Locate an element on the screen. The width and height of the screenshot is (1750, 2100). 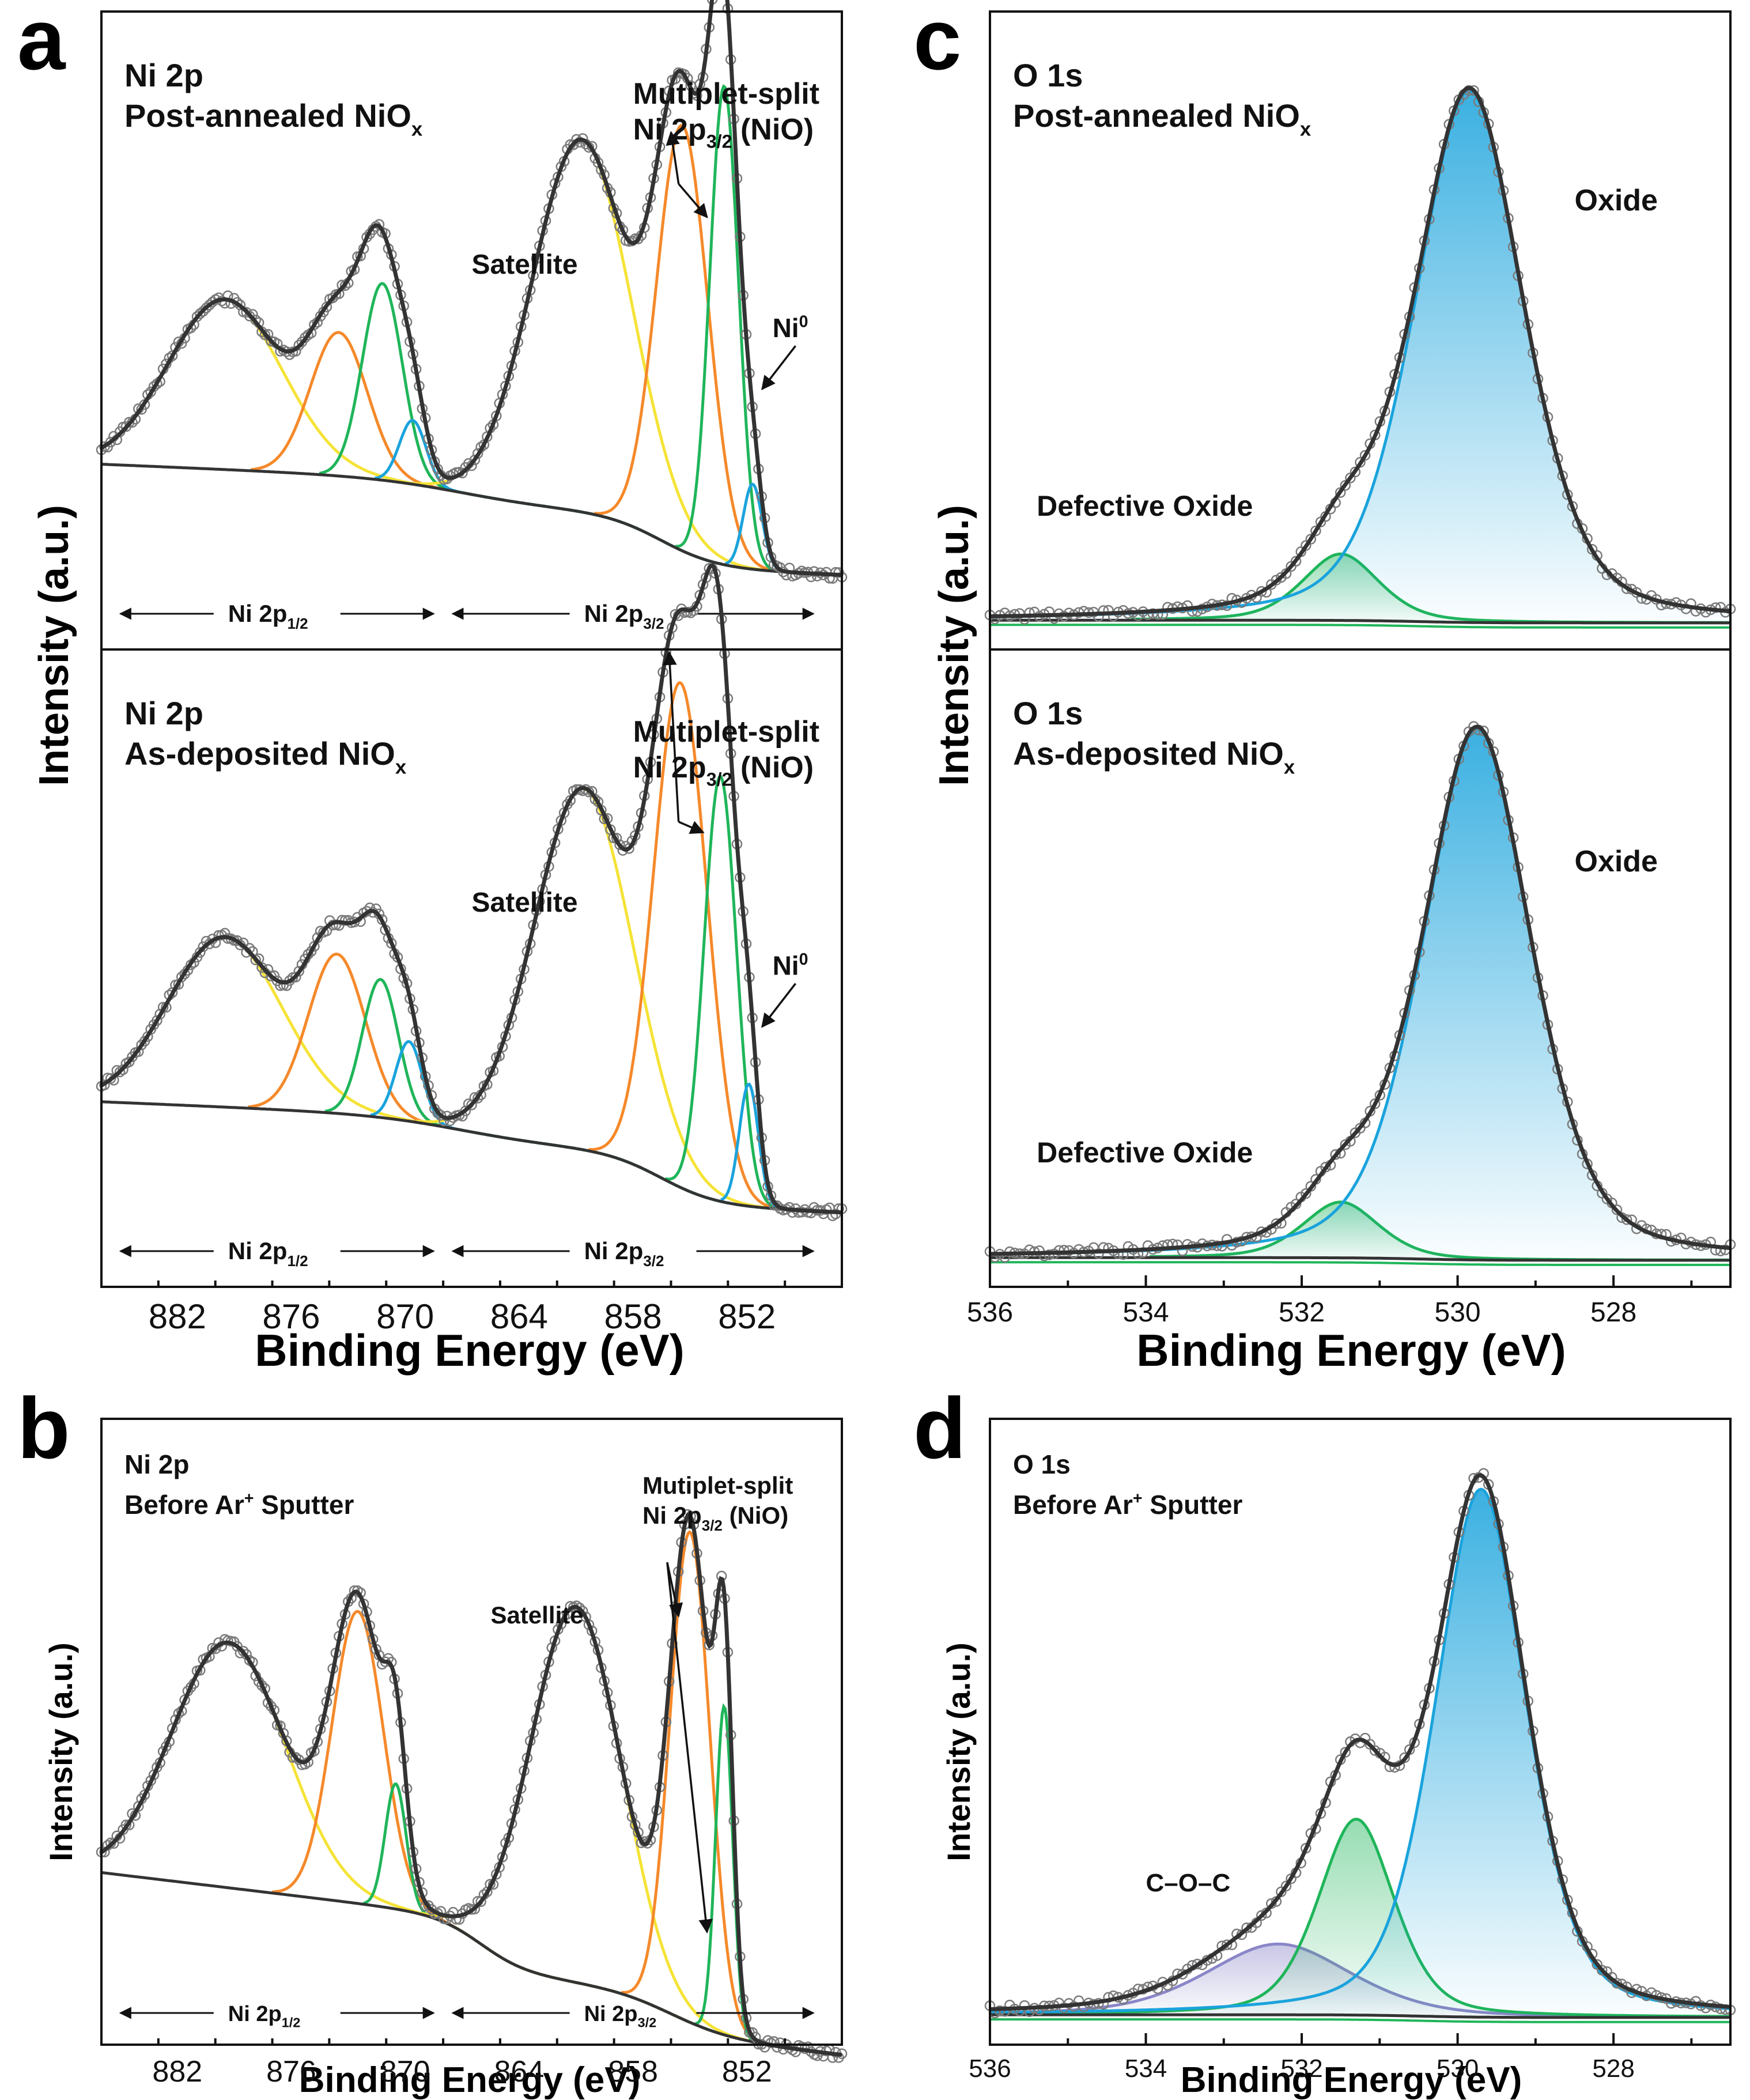
x-tick-label: 530 is located at coordinates (1458, 2068).